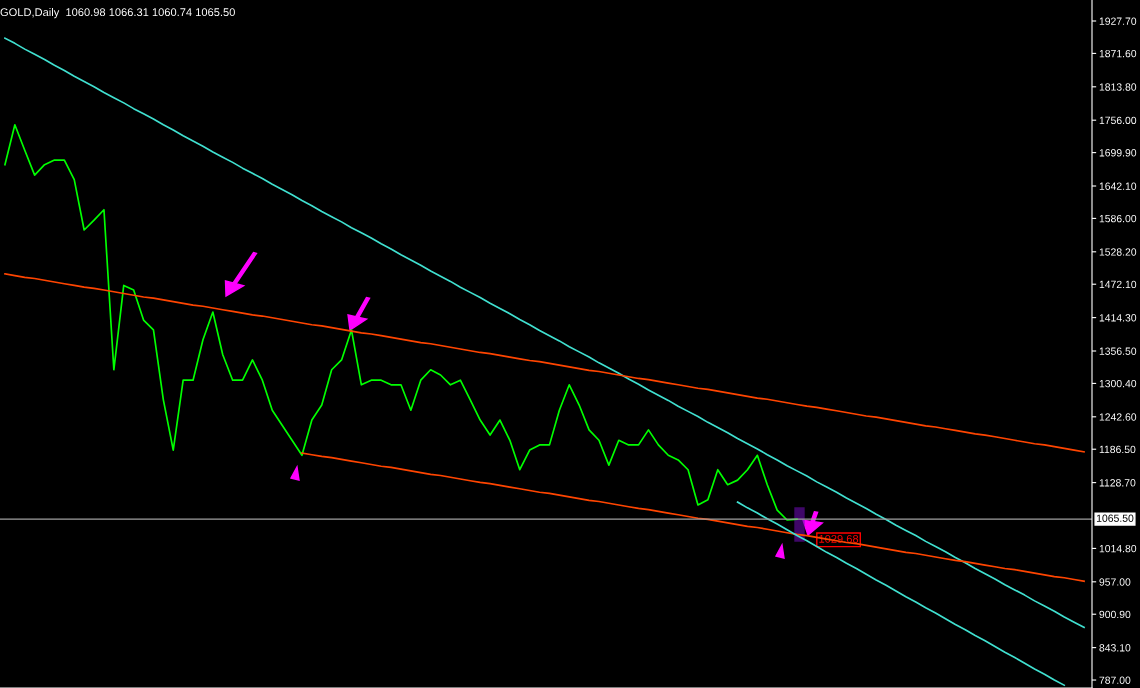 Image resolution: width=1140 pixels, height=688 pixels. What do you see at coordinates (1118, 383) in the screenshot?
I see `y-tick-label: 1300.40` at bounding box center [1118, 383].